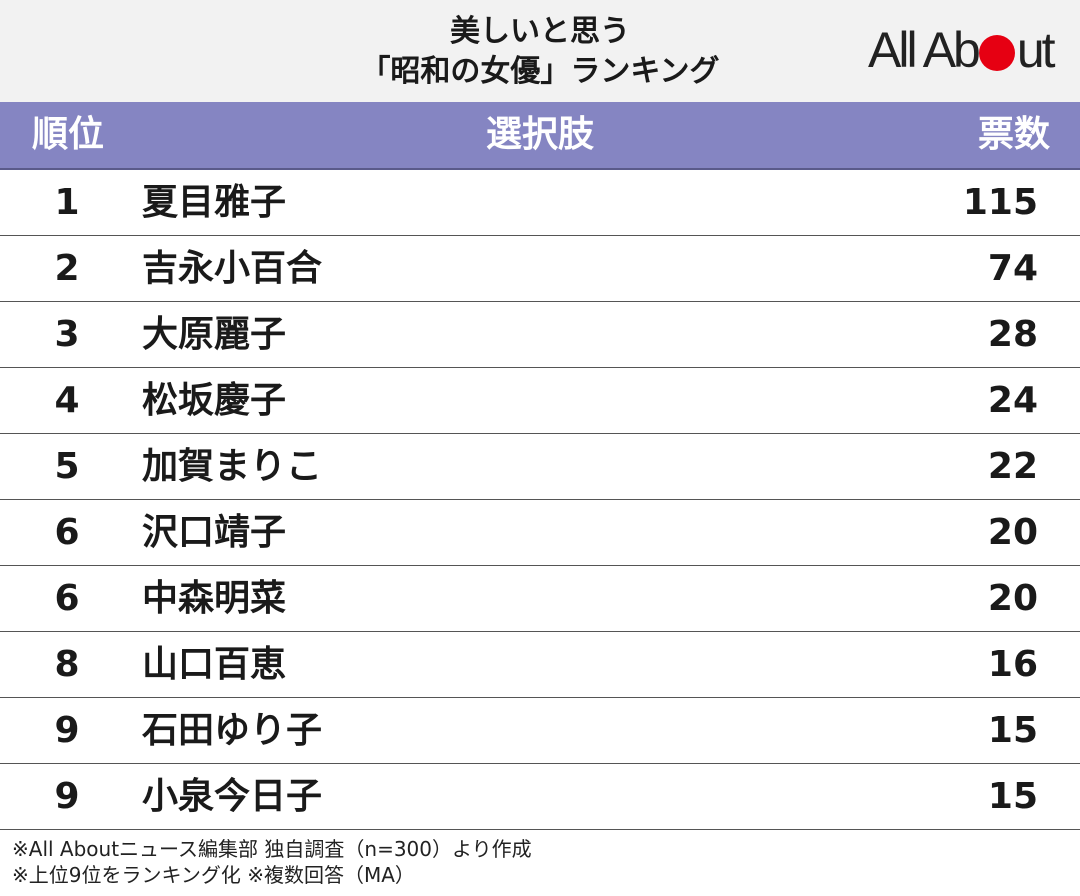 The image size is (1080, 896). What do you see at coordinates (1012, 268) in the screenshot?
I see `row-votes: 74` at bounding box center [1012, 268].